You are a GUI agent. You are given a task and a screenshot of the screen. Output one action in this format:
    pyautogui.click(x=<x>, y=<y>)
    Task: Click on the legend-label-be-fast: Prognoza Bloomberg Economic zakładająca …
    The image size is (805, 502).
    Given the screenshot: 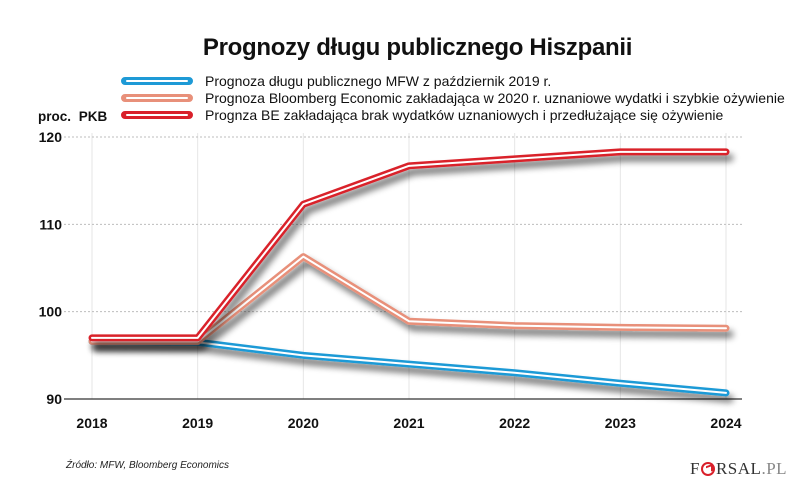 What is the action you would take?
    pyautogui.click(x=495, y=97)
    